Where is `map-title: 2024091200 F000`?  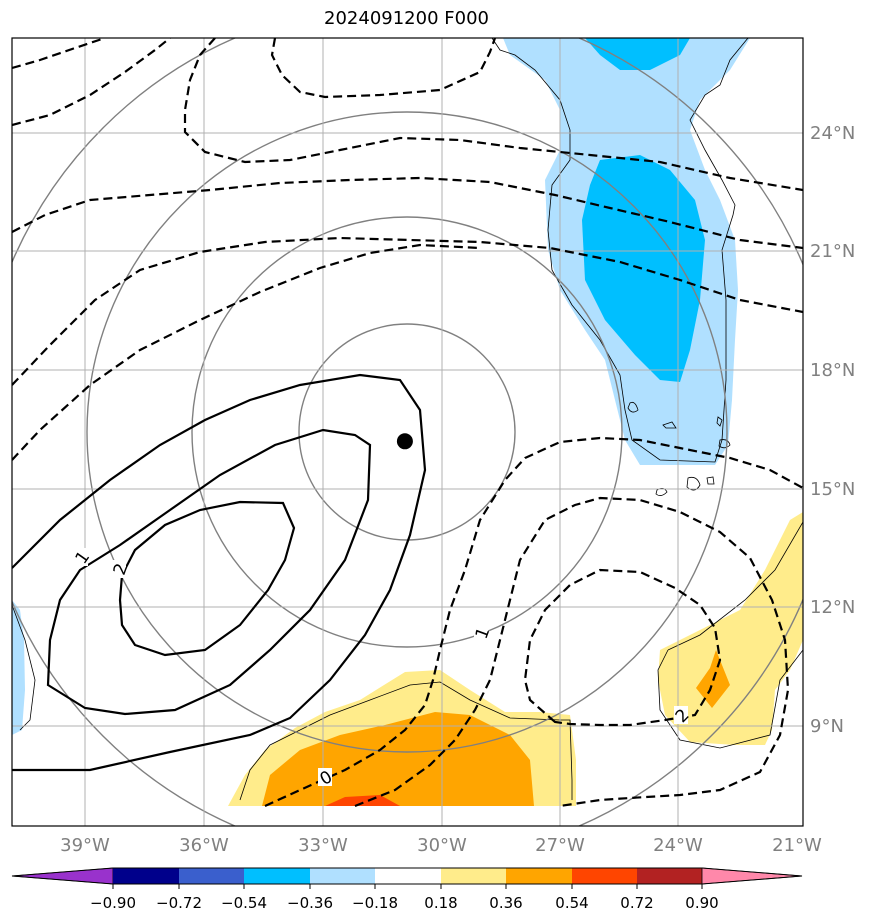
map-title: 2024091200 F000 is located at coordinates (406, 18).